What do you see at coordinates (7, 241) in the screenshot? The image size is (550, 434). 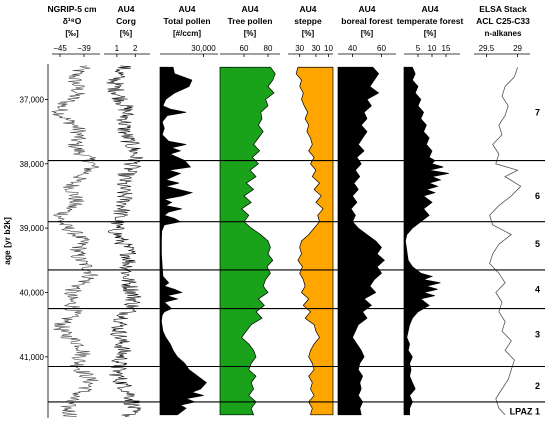 I see `y-axis-label: age [yr b2k]` at bounding box center [7, 241].